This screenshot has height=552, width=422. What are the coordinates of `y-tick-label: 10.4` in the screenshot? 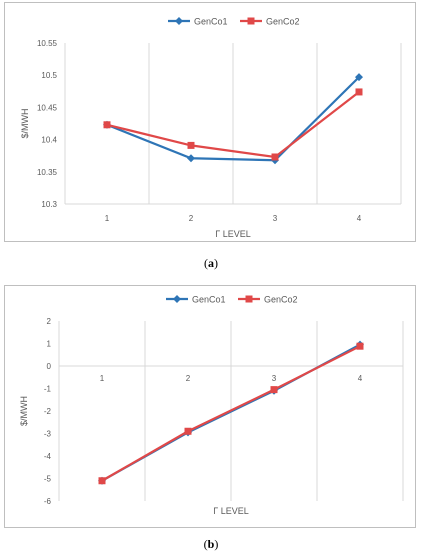 It's located at (49, 140).